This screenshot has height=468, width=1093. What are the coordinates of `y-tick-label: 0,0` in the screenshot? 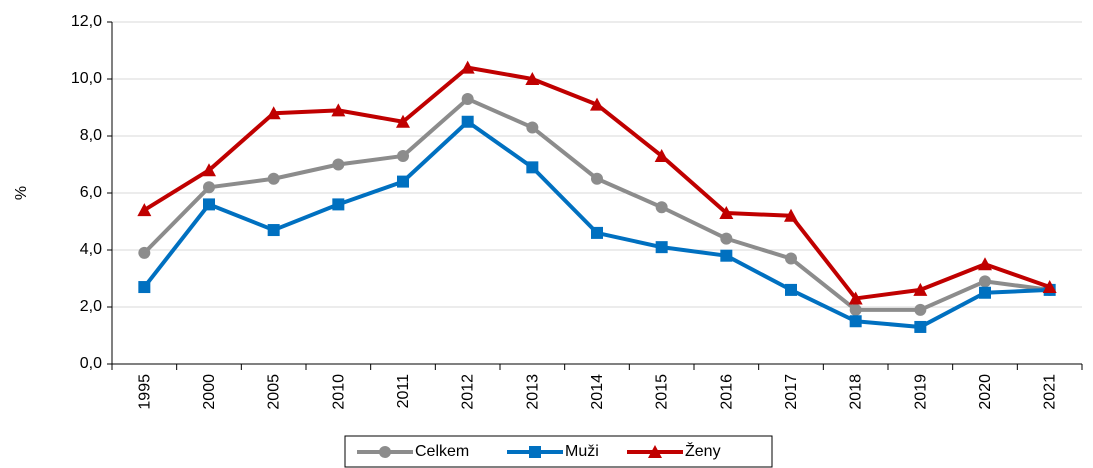 It's located at (91, 363).